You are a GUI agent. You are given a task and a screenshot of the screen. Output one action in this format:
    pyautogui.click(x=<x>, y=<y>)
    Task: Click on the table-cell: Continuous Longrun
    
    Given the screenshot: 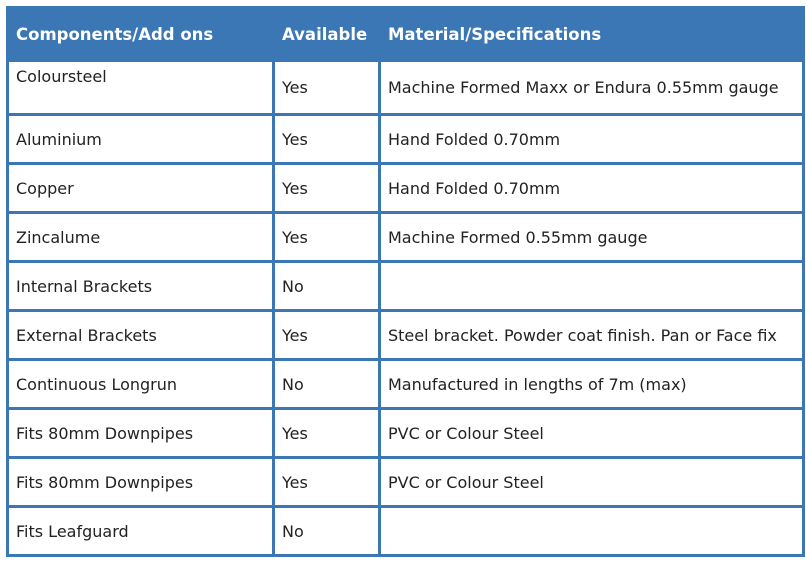 What is the action you would take?
    pyautogui.click(x=140, y=384)
    